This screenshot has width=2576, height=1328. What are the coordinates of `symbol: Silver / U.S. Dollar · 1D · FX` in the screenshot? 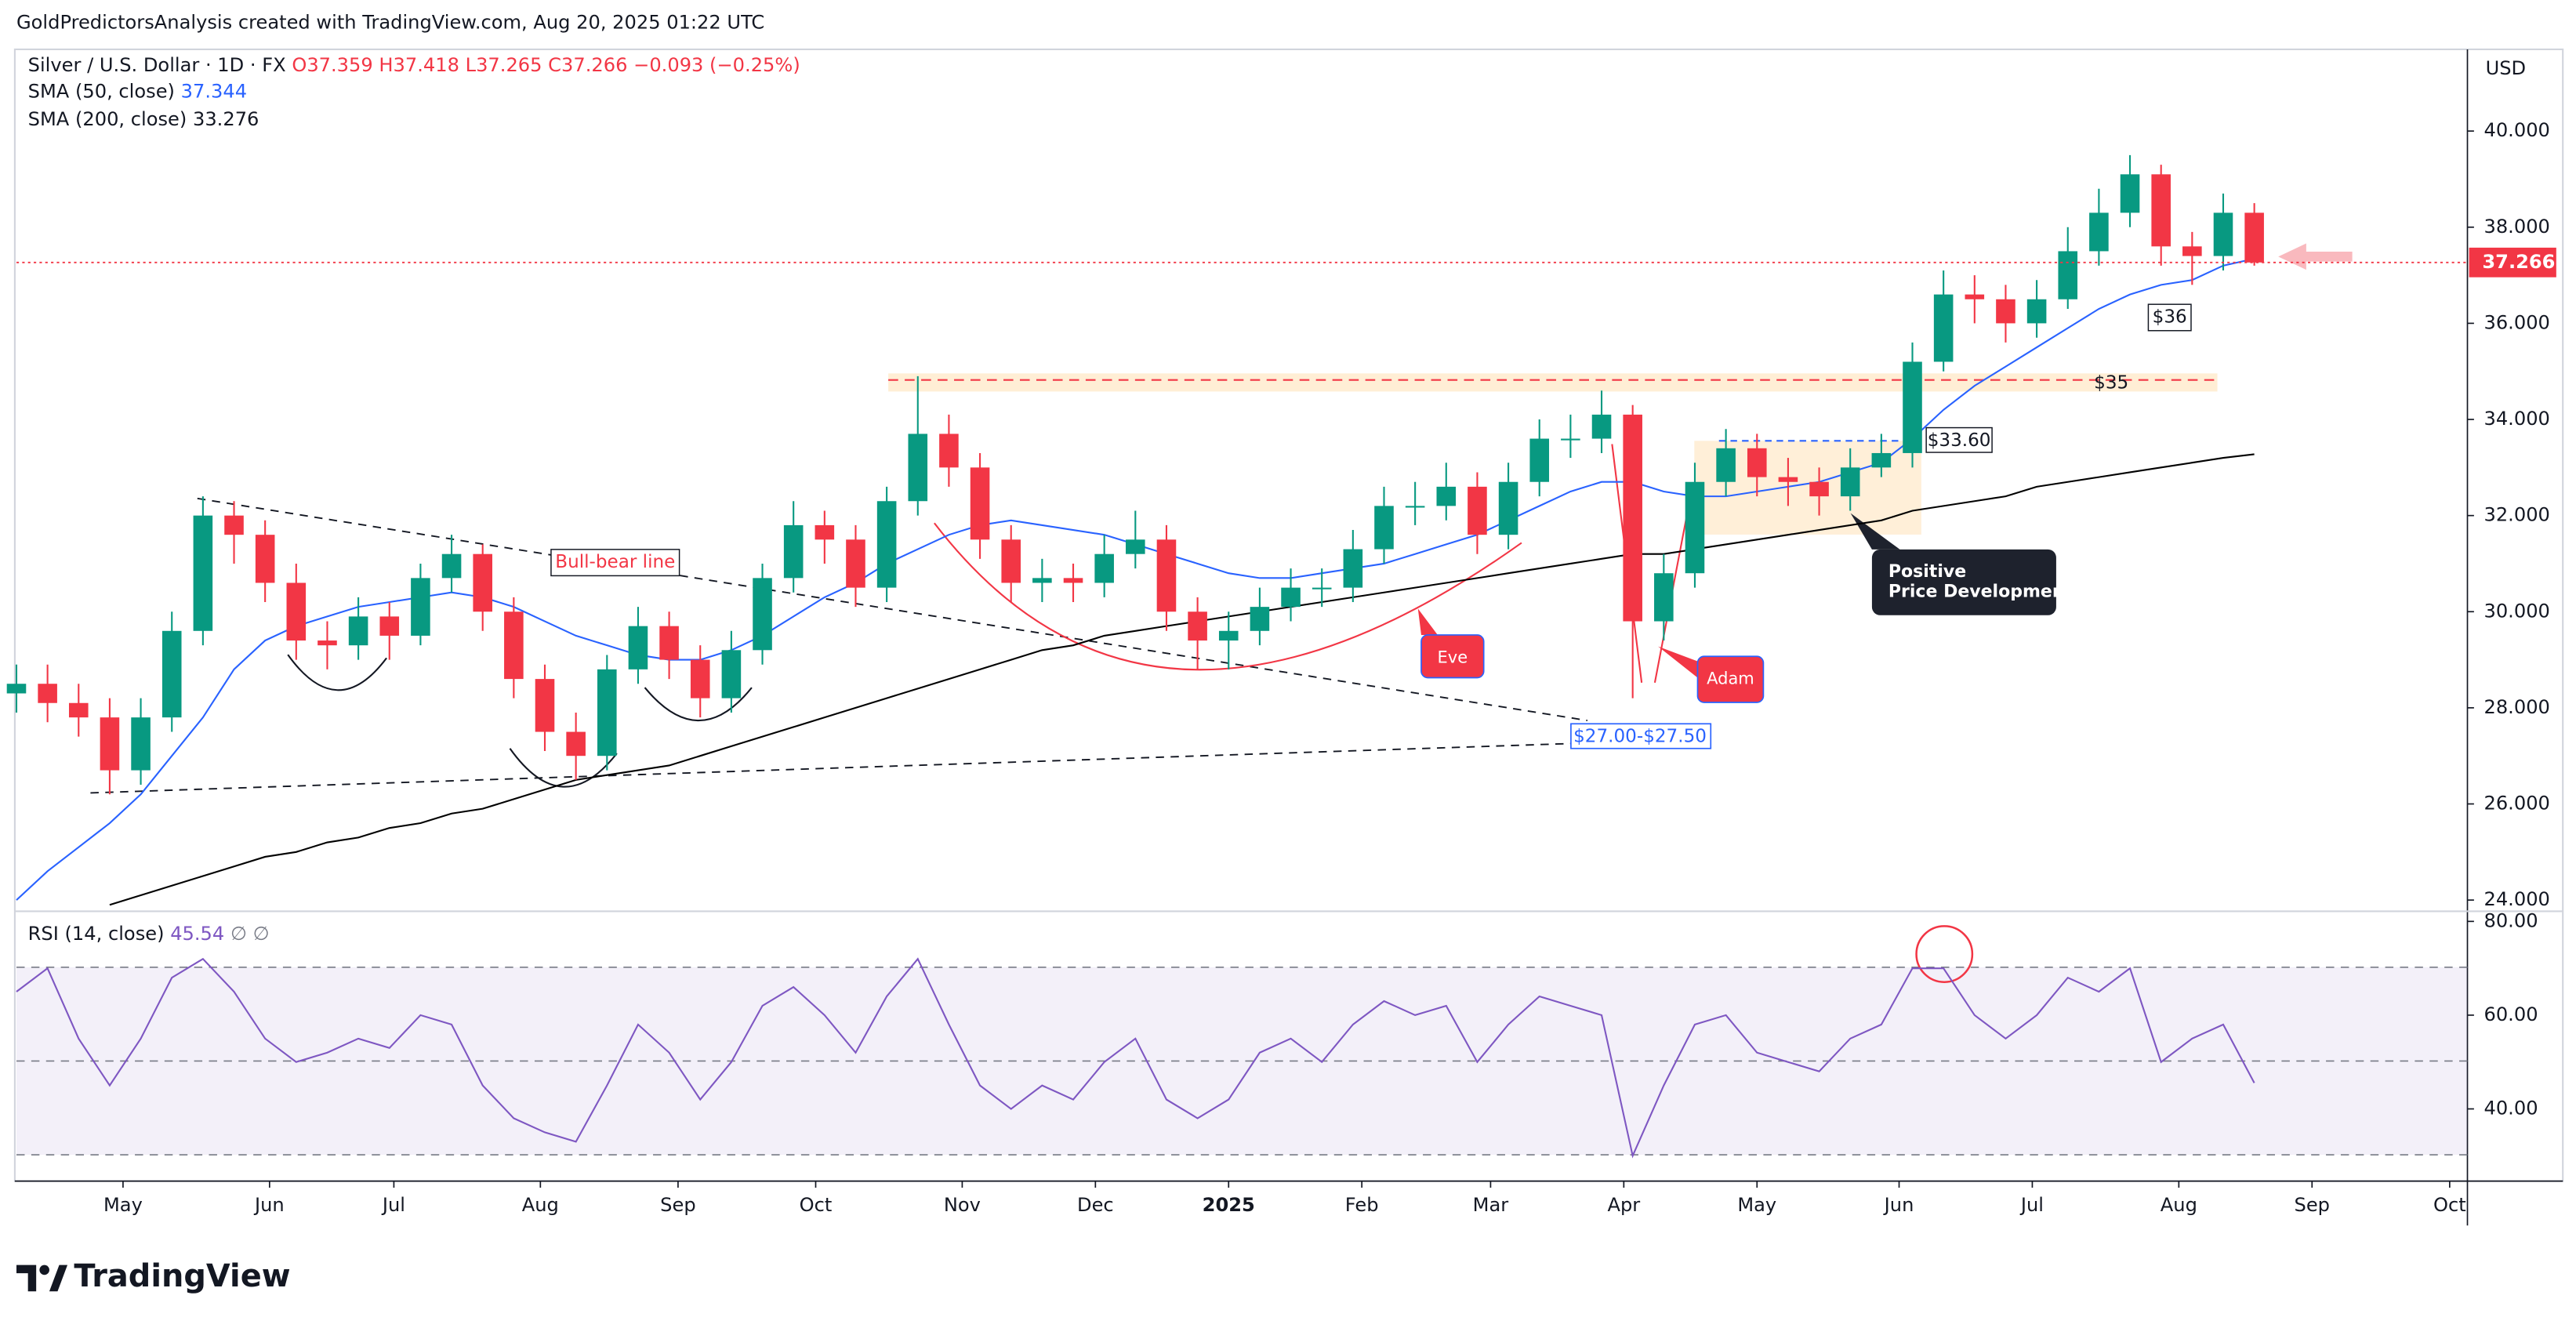 It's located at (157, 65).